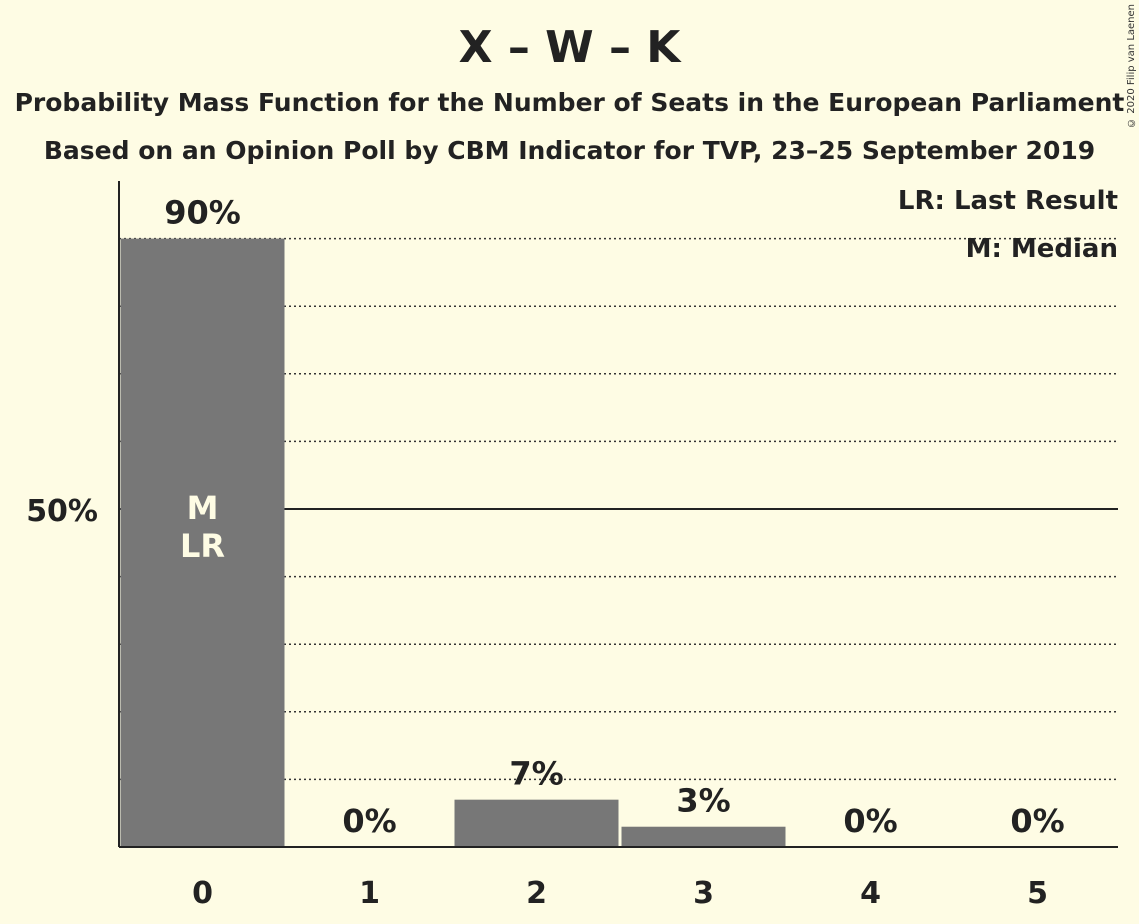 The height and width of the screenshot is (924, 1139). What do you see at coordinates (536, 893) in the screenshot?
I see `x-tick-label: 2` at bounding box center [536, 893].